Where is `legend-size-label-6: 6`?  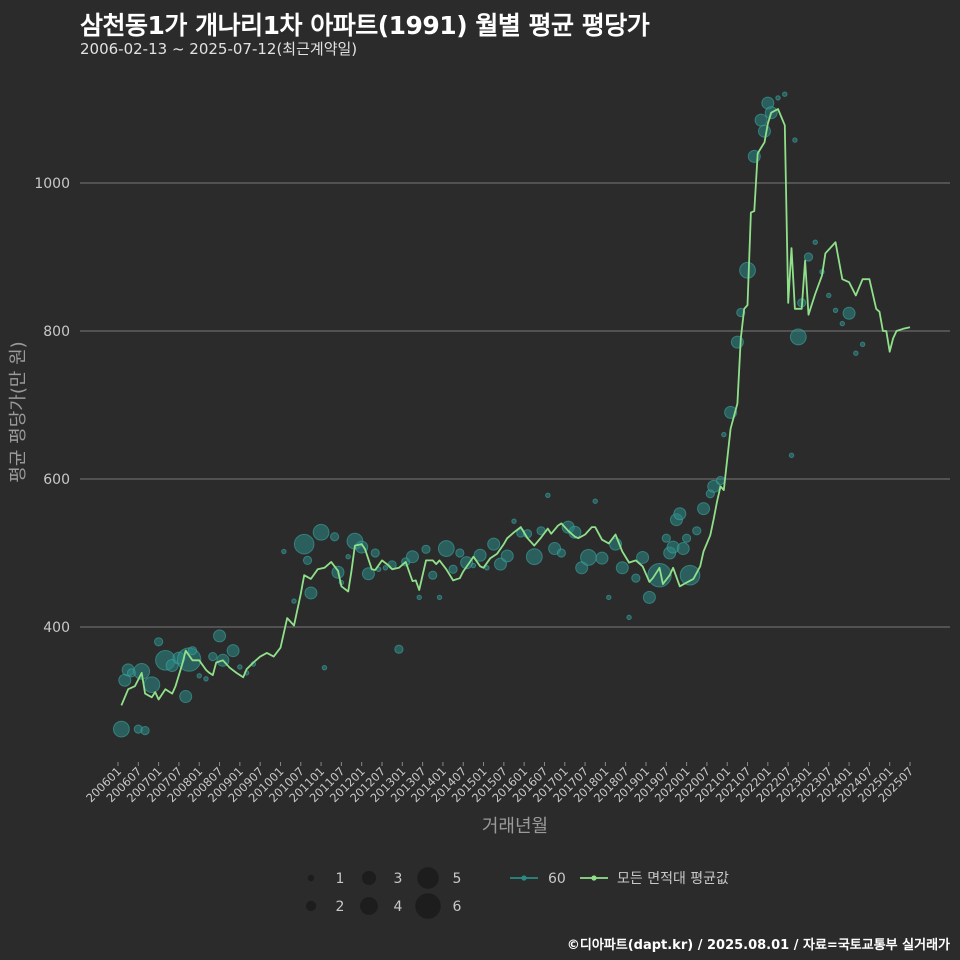
legend-size-label-6: 6 is located at coordinates (457, 907).